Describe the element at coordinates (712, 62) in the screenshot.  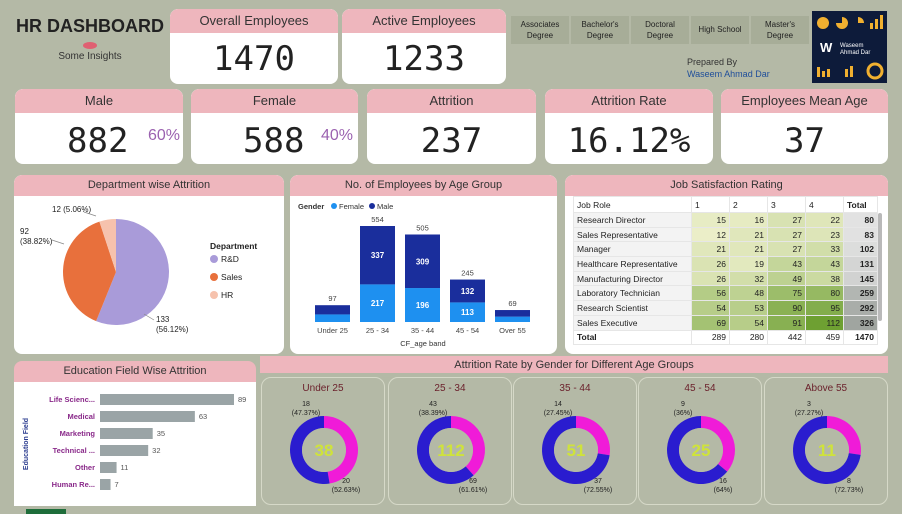
I see `prepared-by-label: Prepared By` at that location.